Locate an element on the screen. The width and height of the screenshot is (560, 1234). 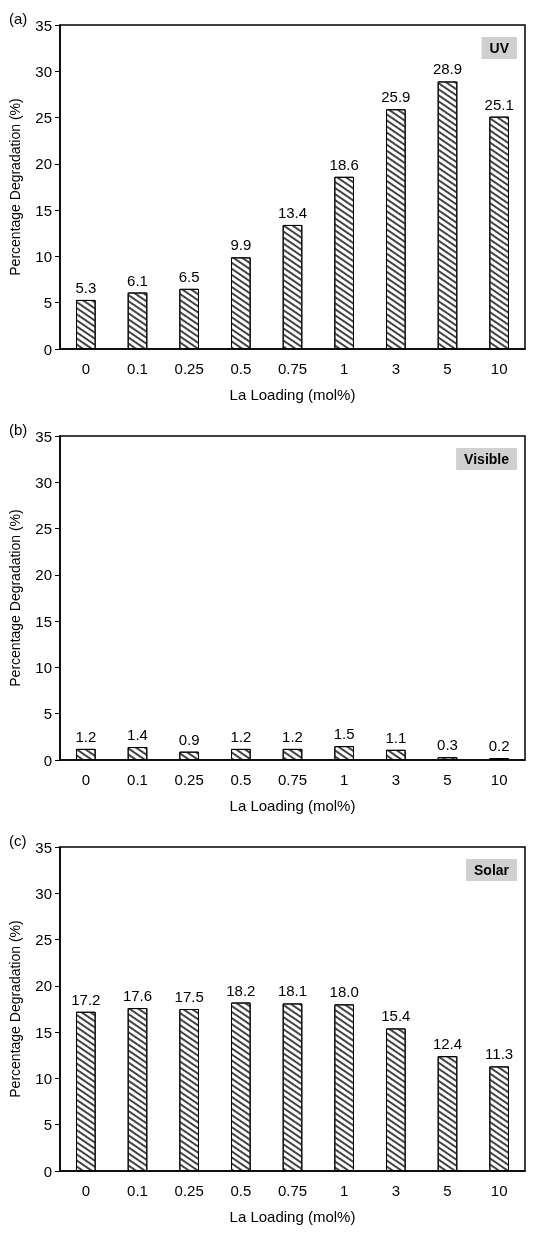
data-label: 18.1 is located at coordinates (292, 991).